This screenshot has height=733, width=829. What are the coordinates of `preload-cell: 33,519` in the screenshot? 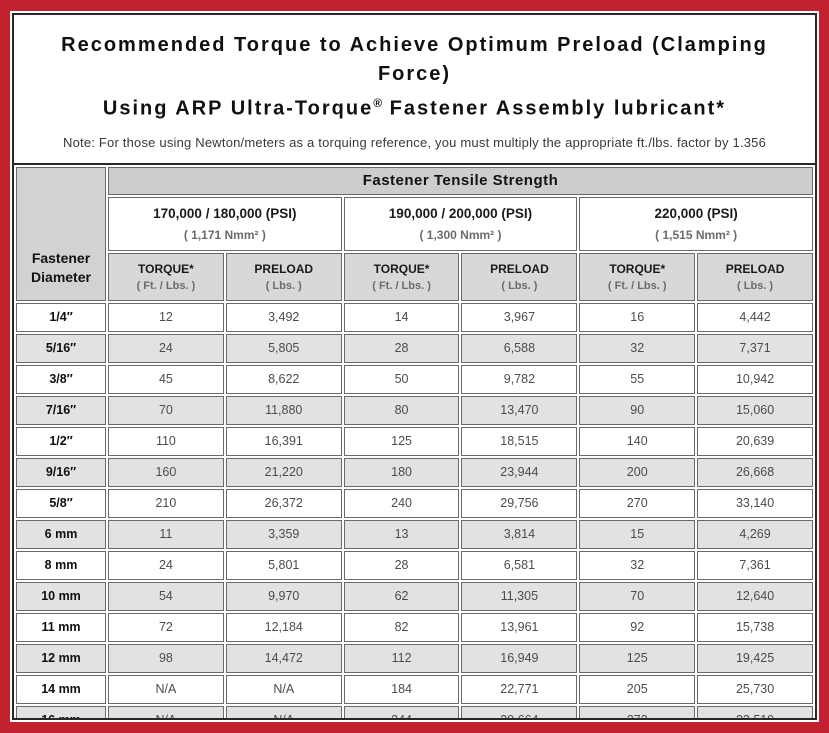 It's located at (755, 711).